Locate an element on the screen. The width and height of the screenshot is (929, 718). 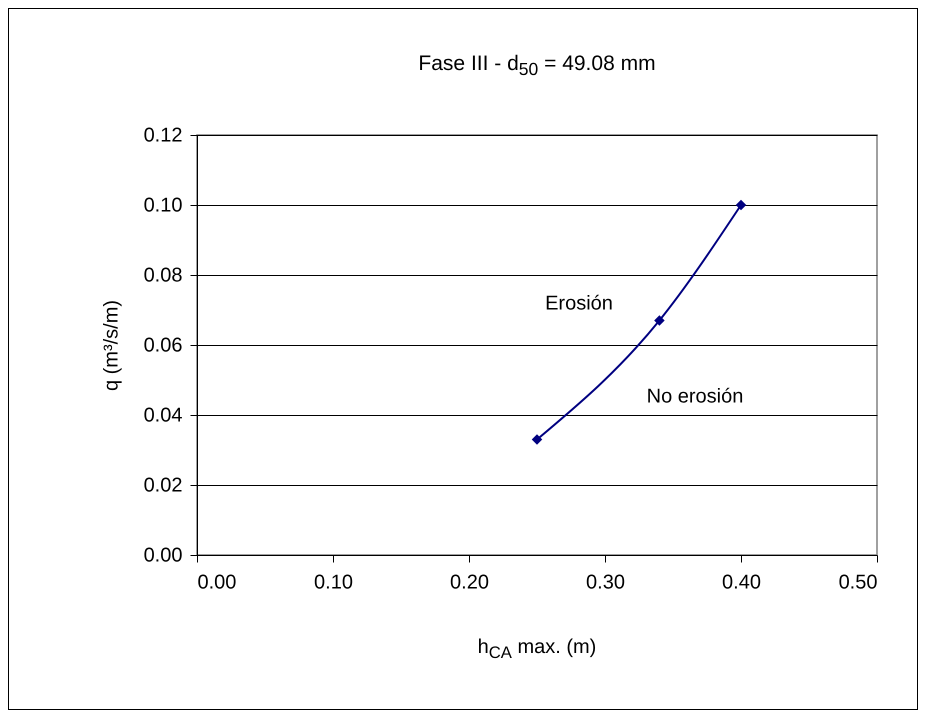
y-tick-label: 0.12 is located at coordinates (163, 135).